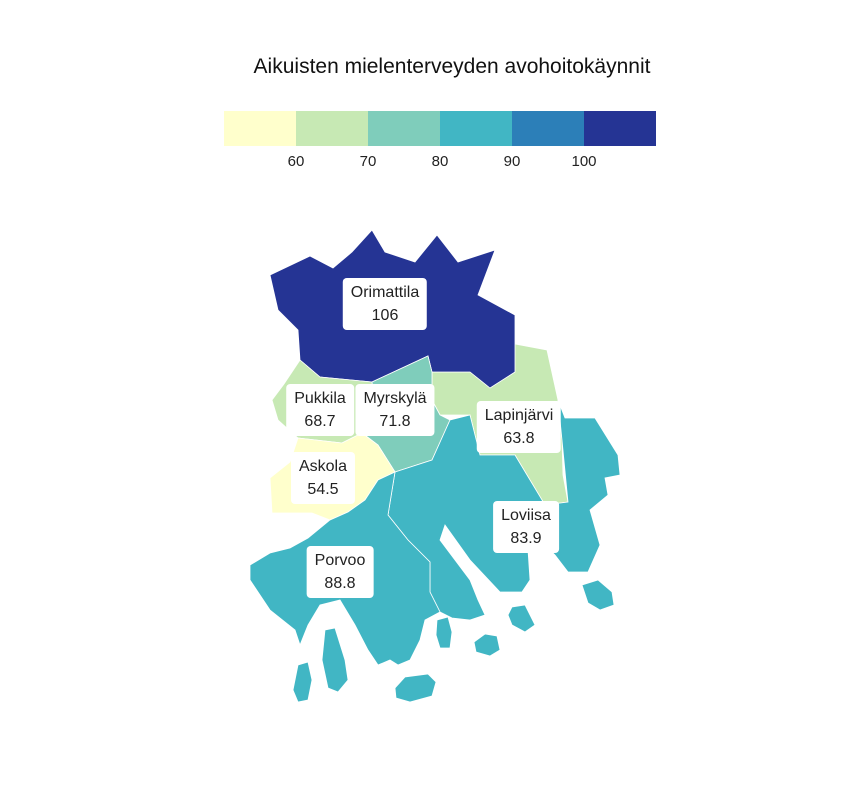  What do you see at coordinates (584, 161) in the screenshot?
I see `legend-tick-100: 100` at bounding box center [584, 161].